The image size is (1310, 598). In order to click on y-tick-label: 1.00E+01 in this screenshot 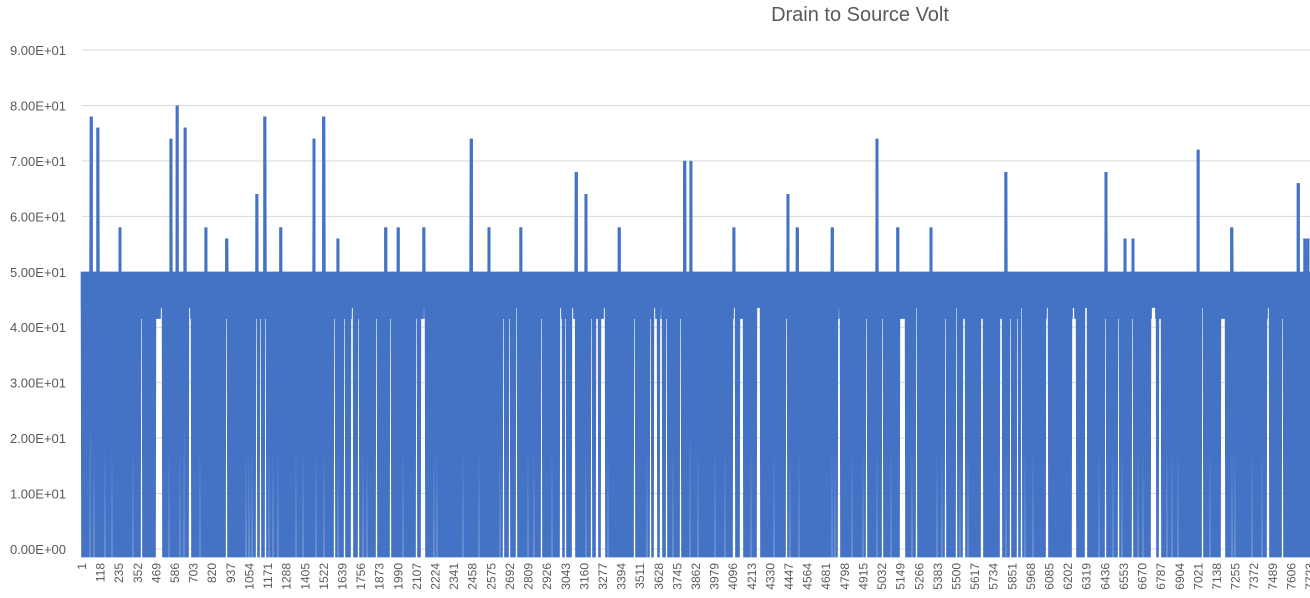, I will do `click(38, 494)`.